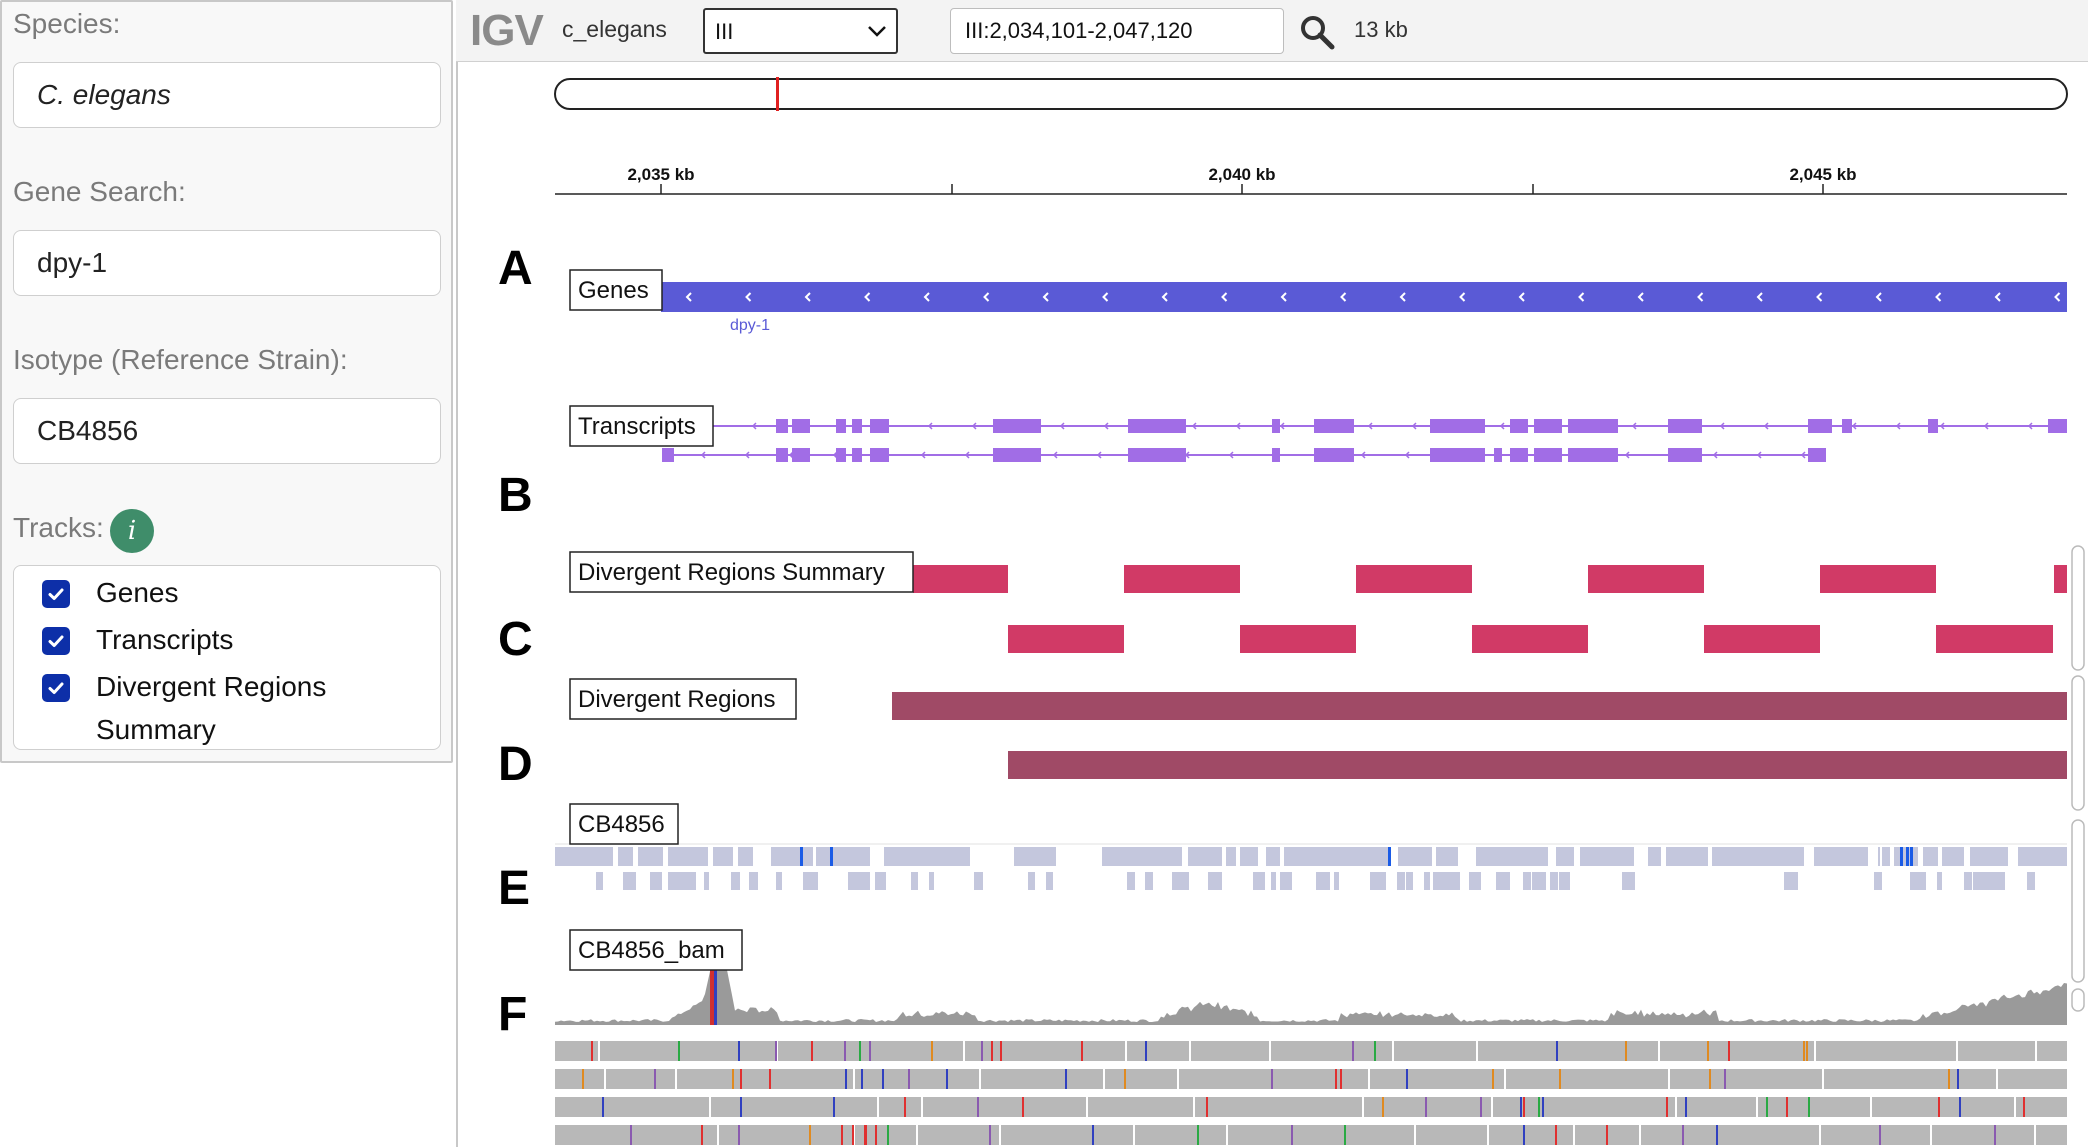  I want to click on ruler-tick-label: 2,045 kb, so click(1822, 174).